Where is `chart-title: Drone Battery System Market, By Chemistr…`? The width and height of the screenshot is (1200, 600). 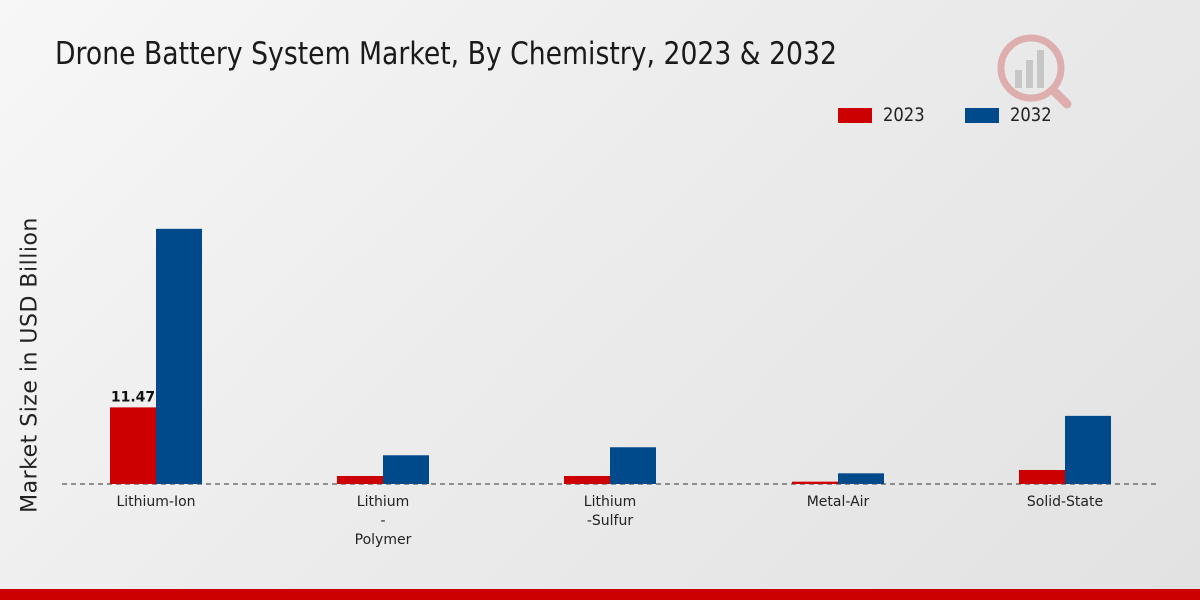 chart-title: Drone Battery System Market, By Chemistr… is located at coordinates (446, 54).